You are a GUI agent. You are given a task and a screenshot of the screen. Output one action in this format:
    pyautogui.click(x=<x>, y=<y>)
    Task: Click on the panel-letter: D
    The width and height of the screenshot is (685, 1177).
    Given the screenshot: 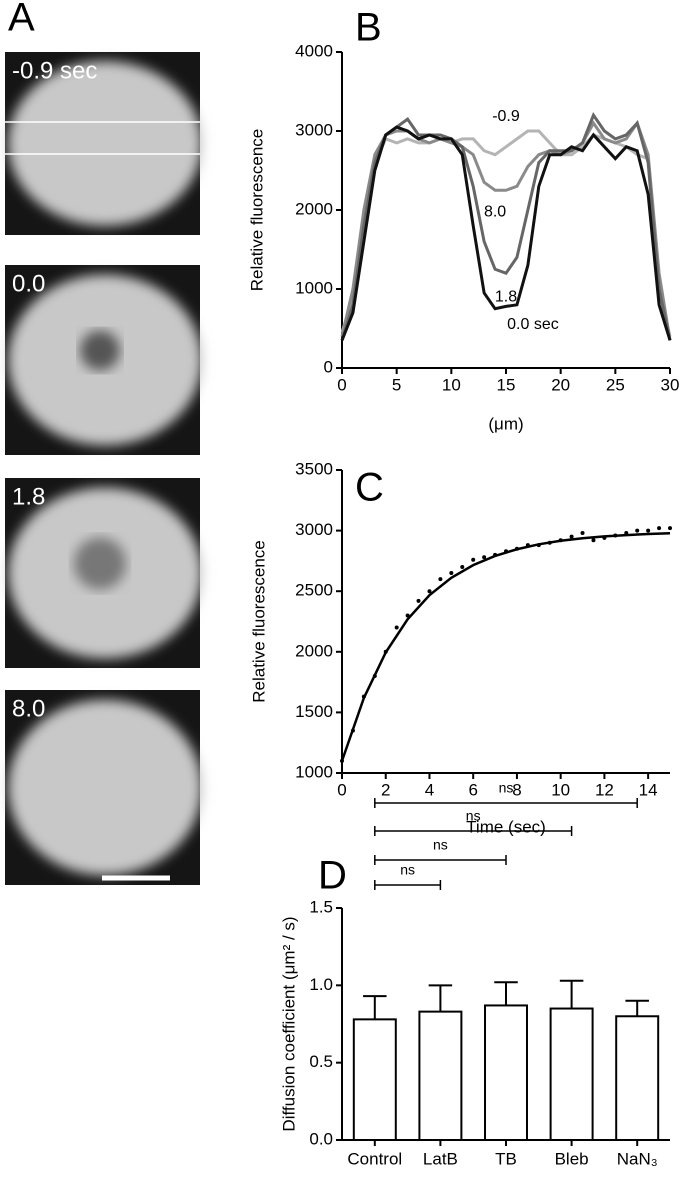 What is the action you would take?
    pyautogui.click(x=332, y=876)
    